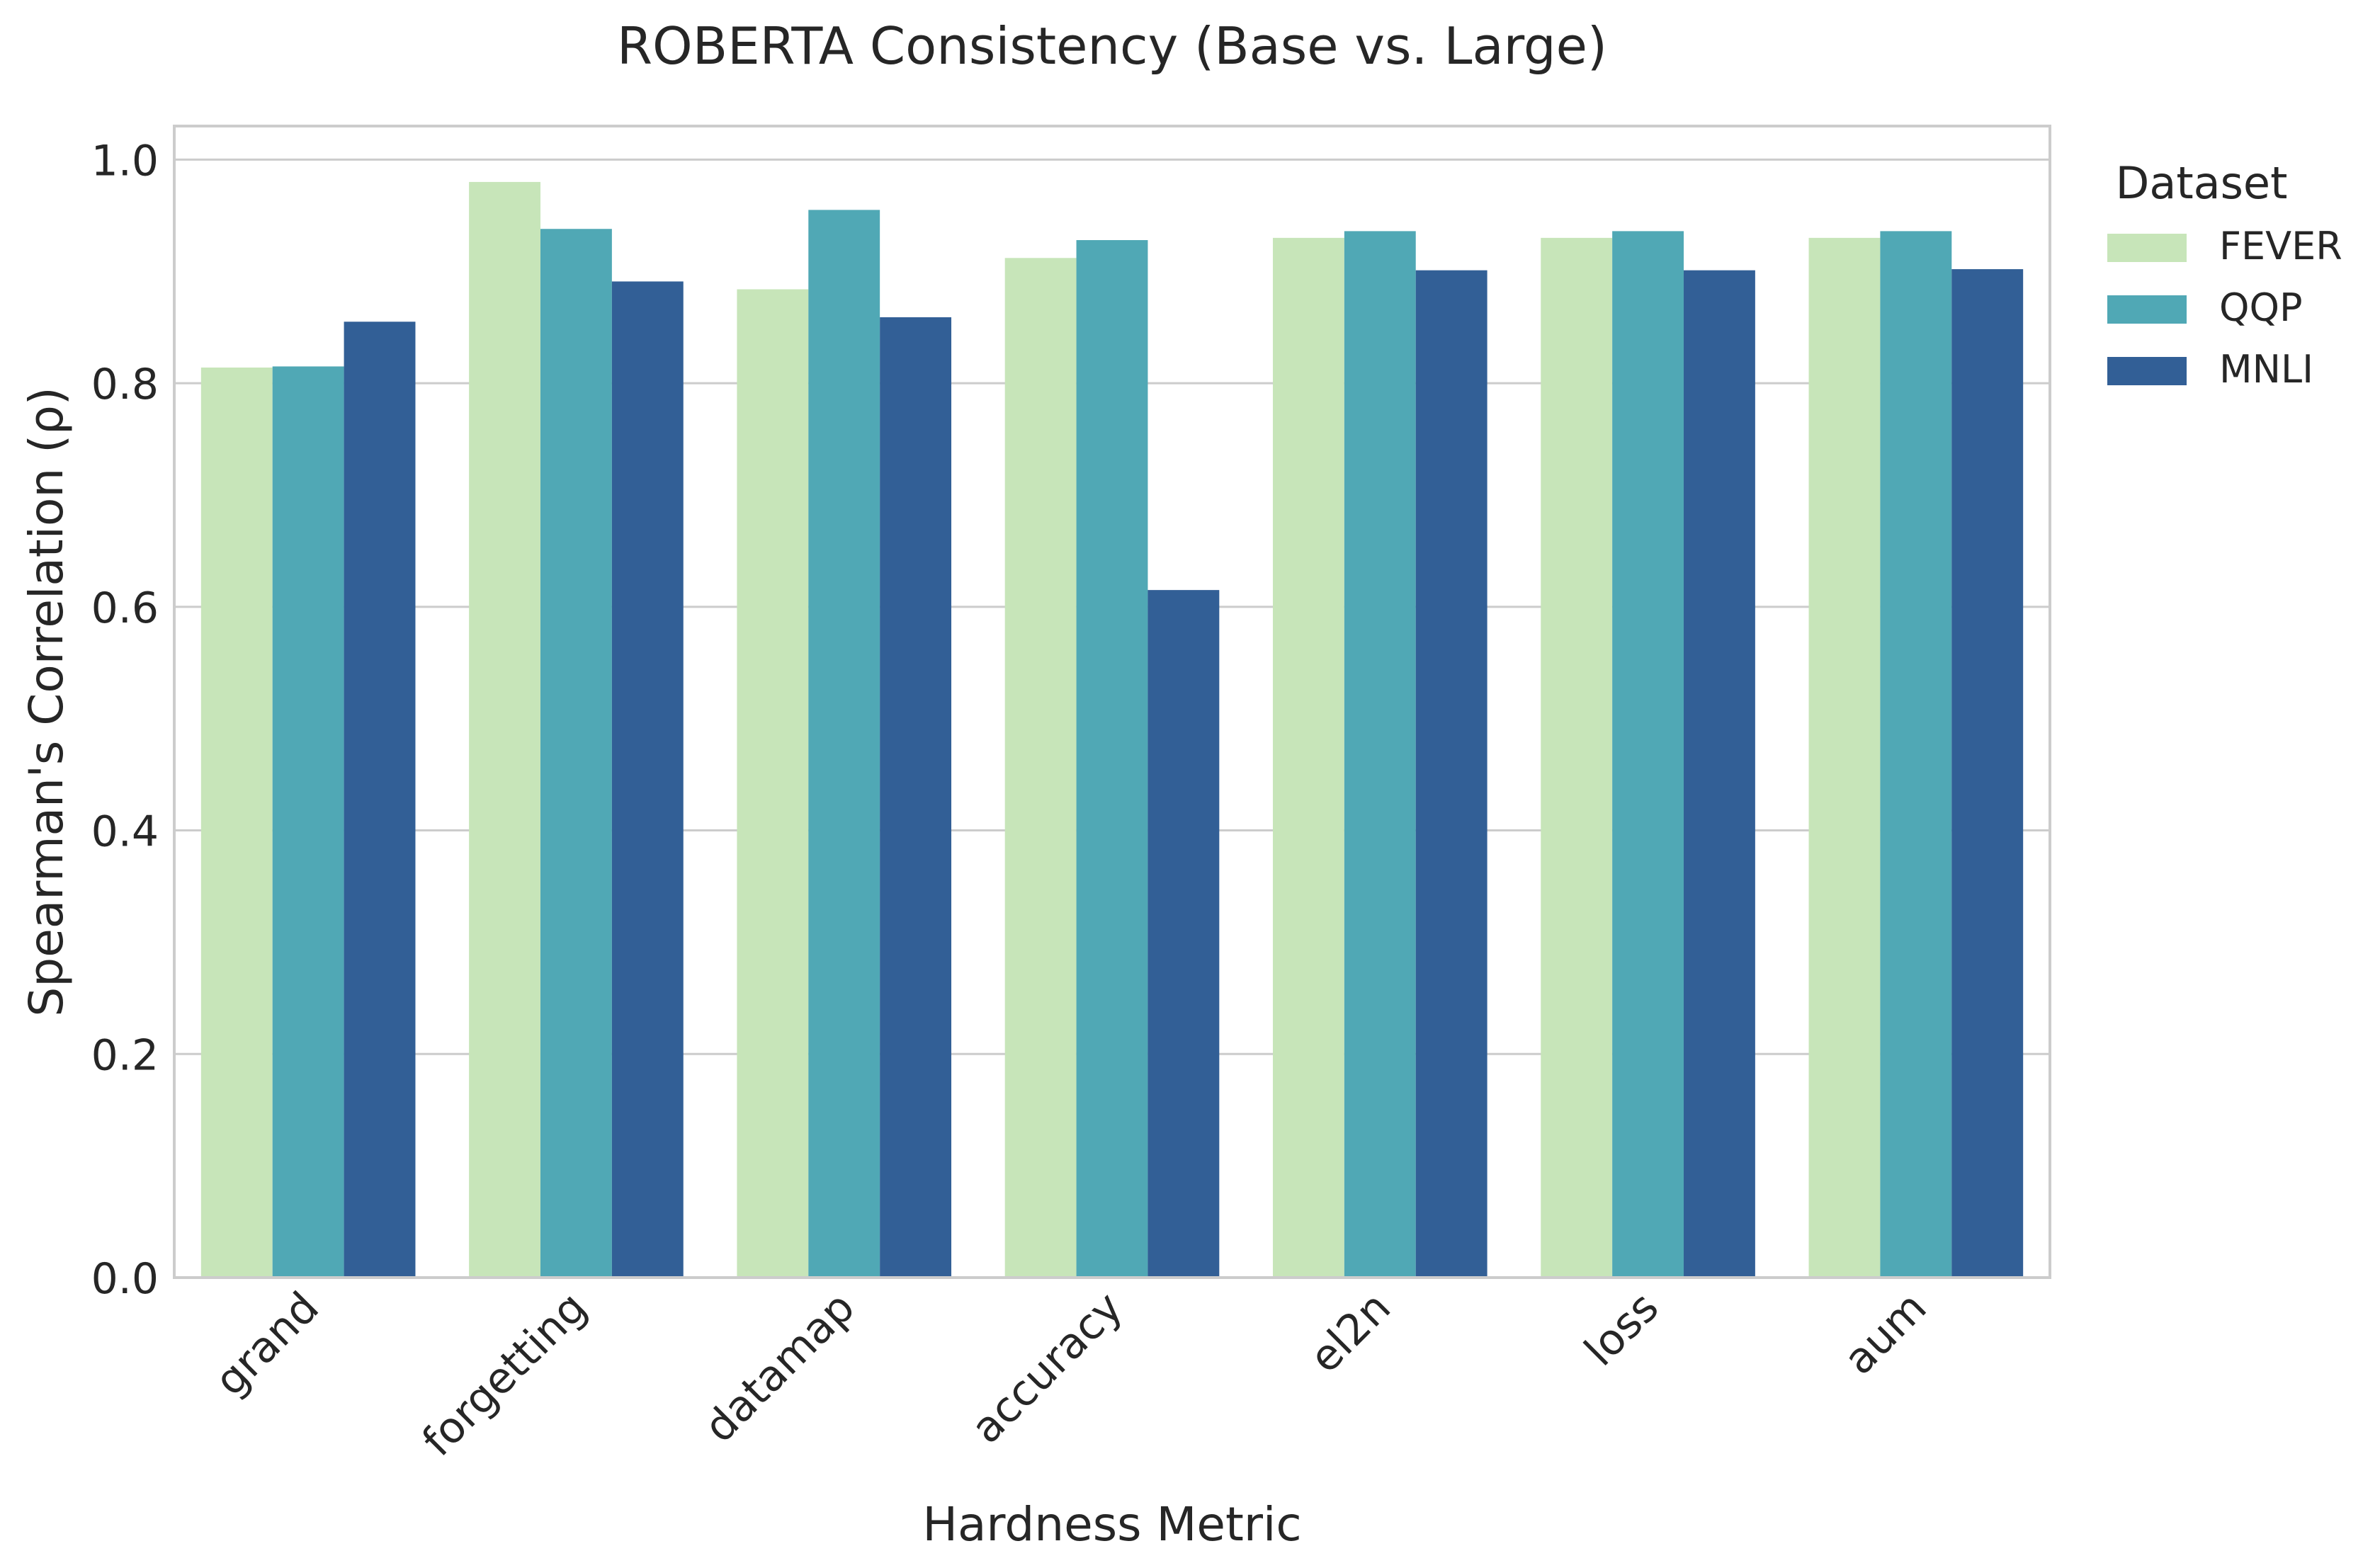 The image size is (2380, 1563). I want to click on bar-fever-accuracy, so click(1040, 768).